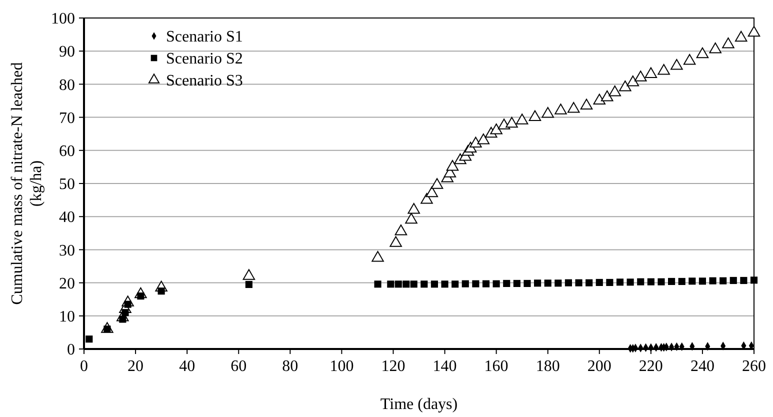 This screenshot has width=773, height=417. What do you see at coordinates (84, 366) in the screenshot?
I see `x-tick-label: 0` at bounding box center [84, 366].